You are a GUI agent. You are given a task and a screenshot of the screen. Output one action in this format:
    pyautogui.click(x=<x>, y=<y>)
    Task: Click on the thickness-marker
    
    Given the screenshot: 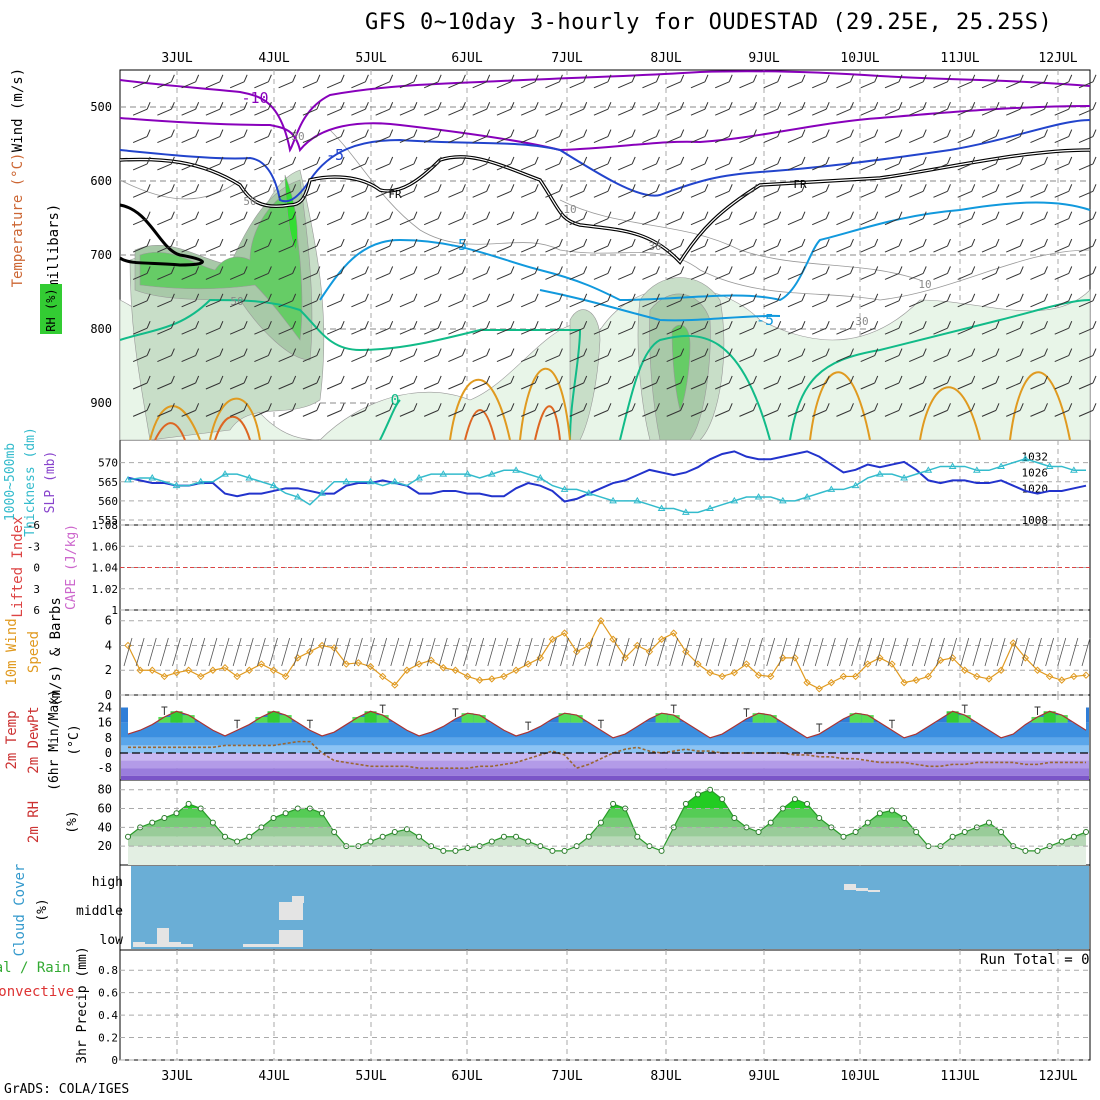 What is the action you would take?
    pyautogui.click(x=1073, y=469)
    